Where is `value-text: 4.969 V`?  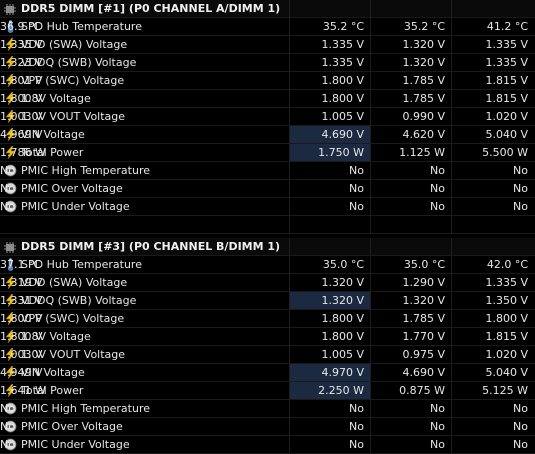
value-text: 4.969 V is located at coordinates (21, 134).